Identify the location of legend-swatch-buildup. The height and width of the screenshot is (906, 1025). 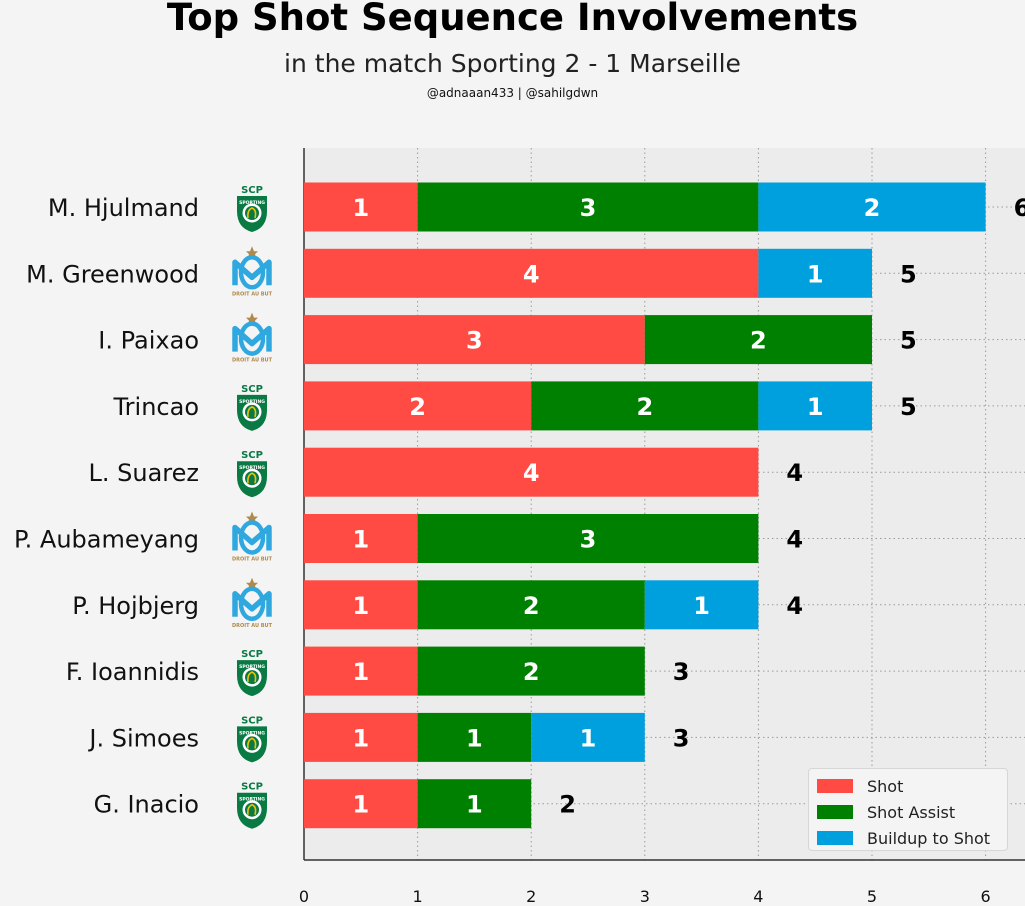
(835, 838).